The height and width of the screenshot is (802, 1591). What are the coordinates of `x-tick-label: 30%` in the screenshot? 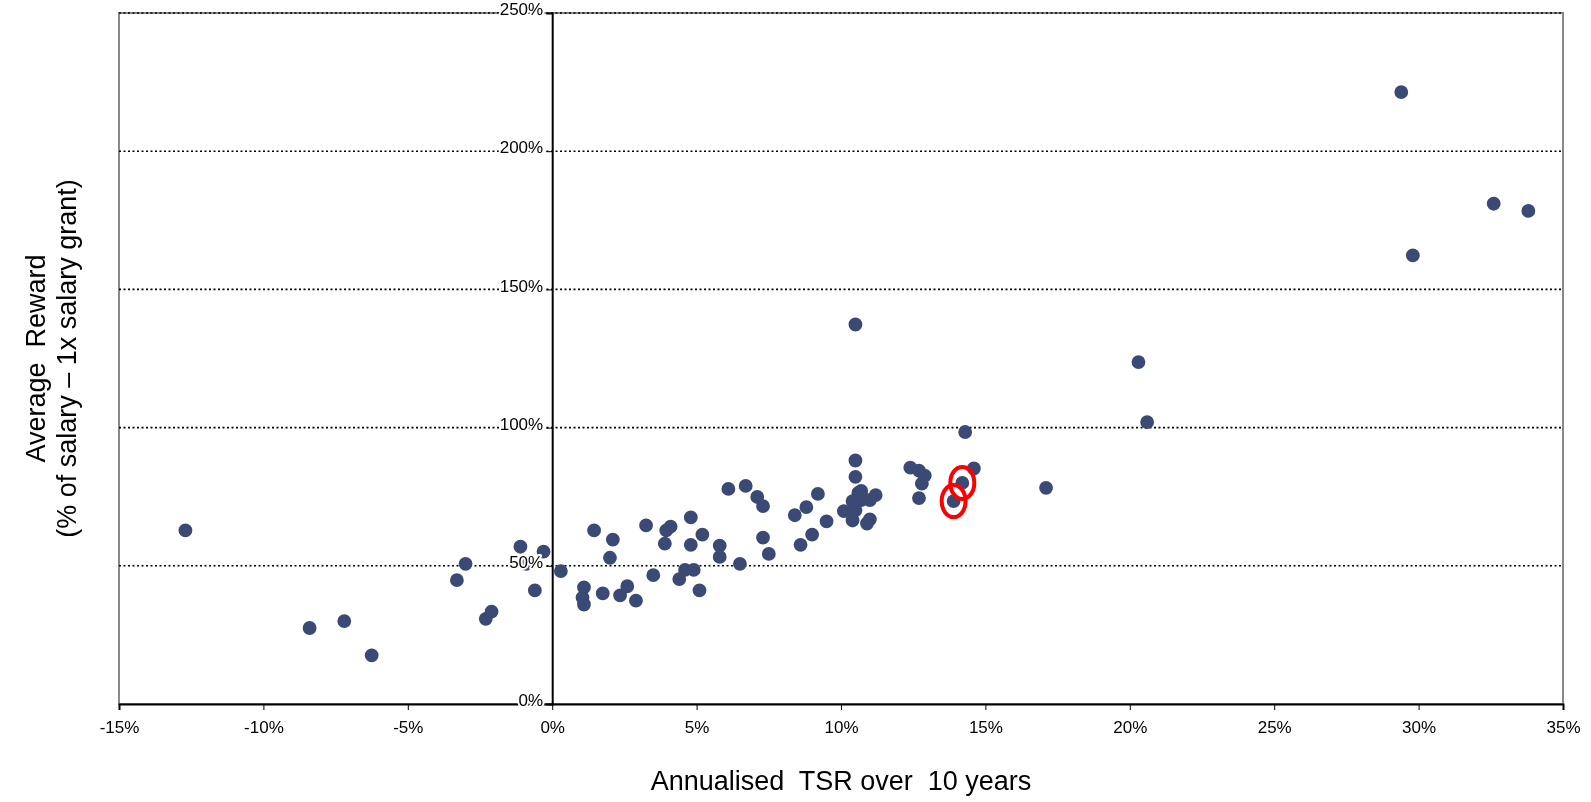 It's located at (1419, 728).